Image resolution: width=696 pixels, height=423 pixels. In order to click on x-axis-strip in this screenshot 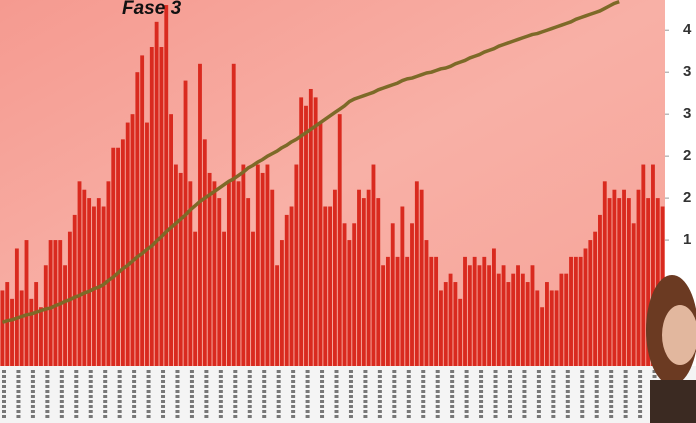, I will do `click(348, 394)`.